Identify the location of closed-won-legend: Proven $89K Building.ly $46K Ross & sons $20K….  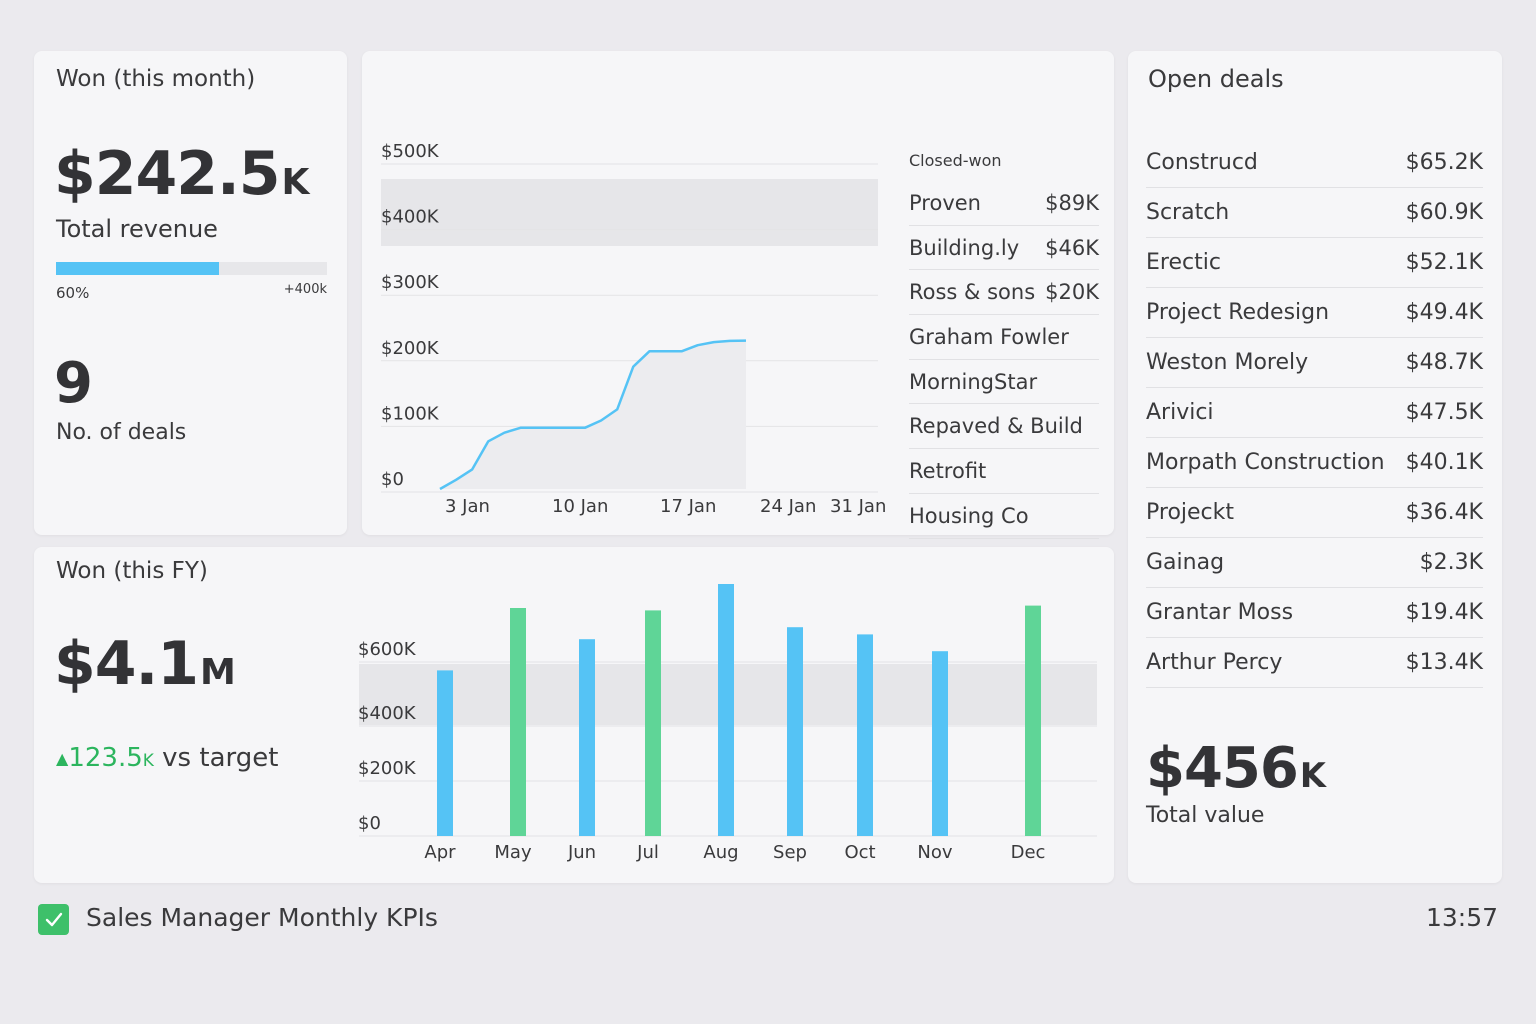
(1004, 360).